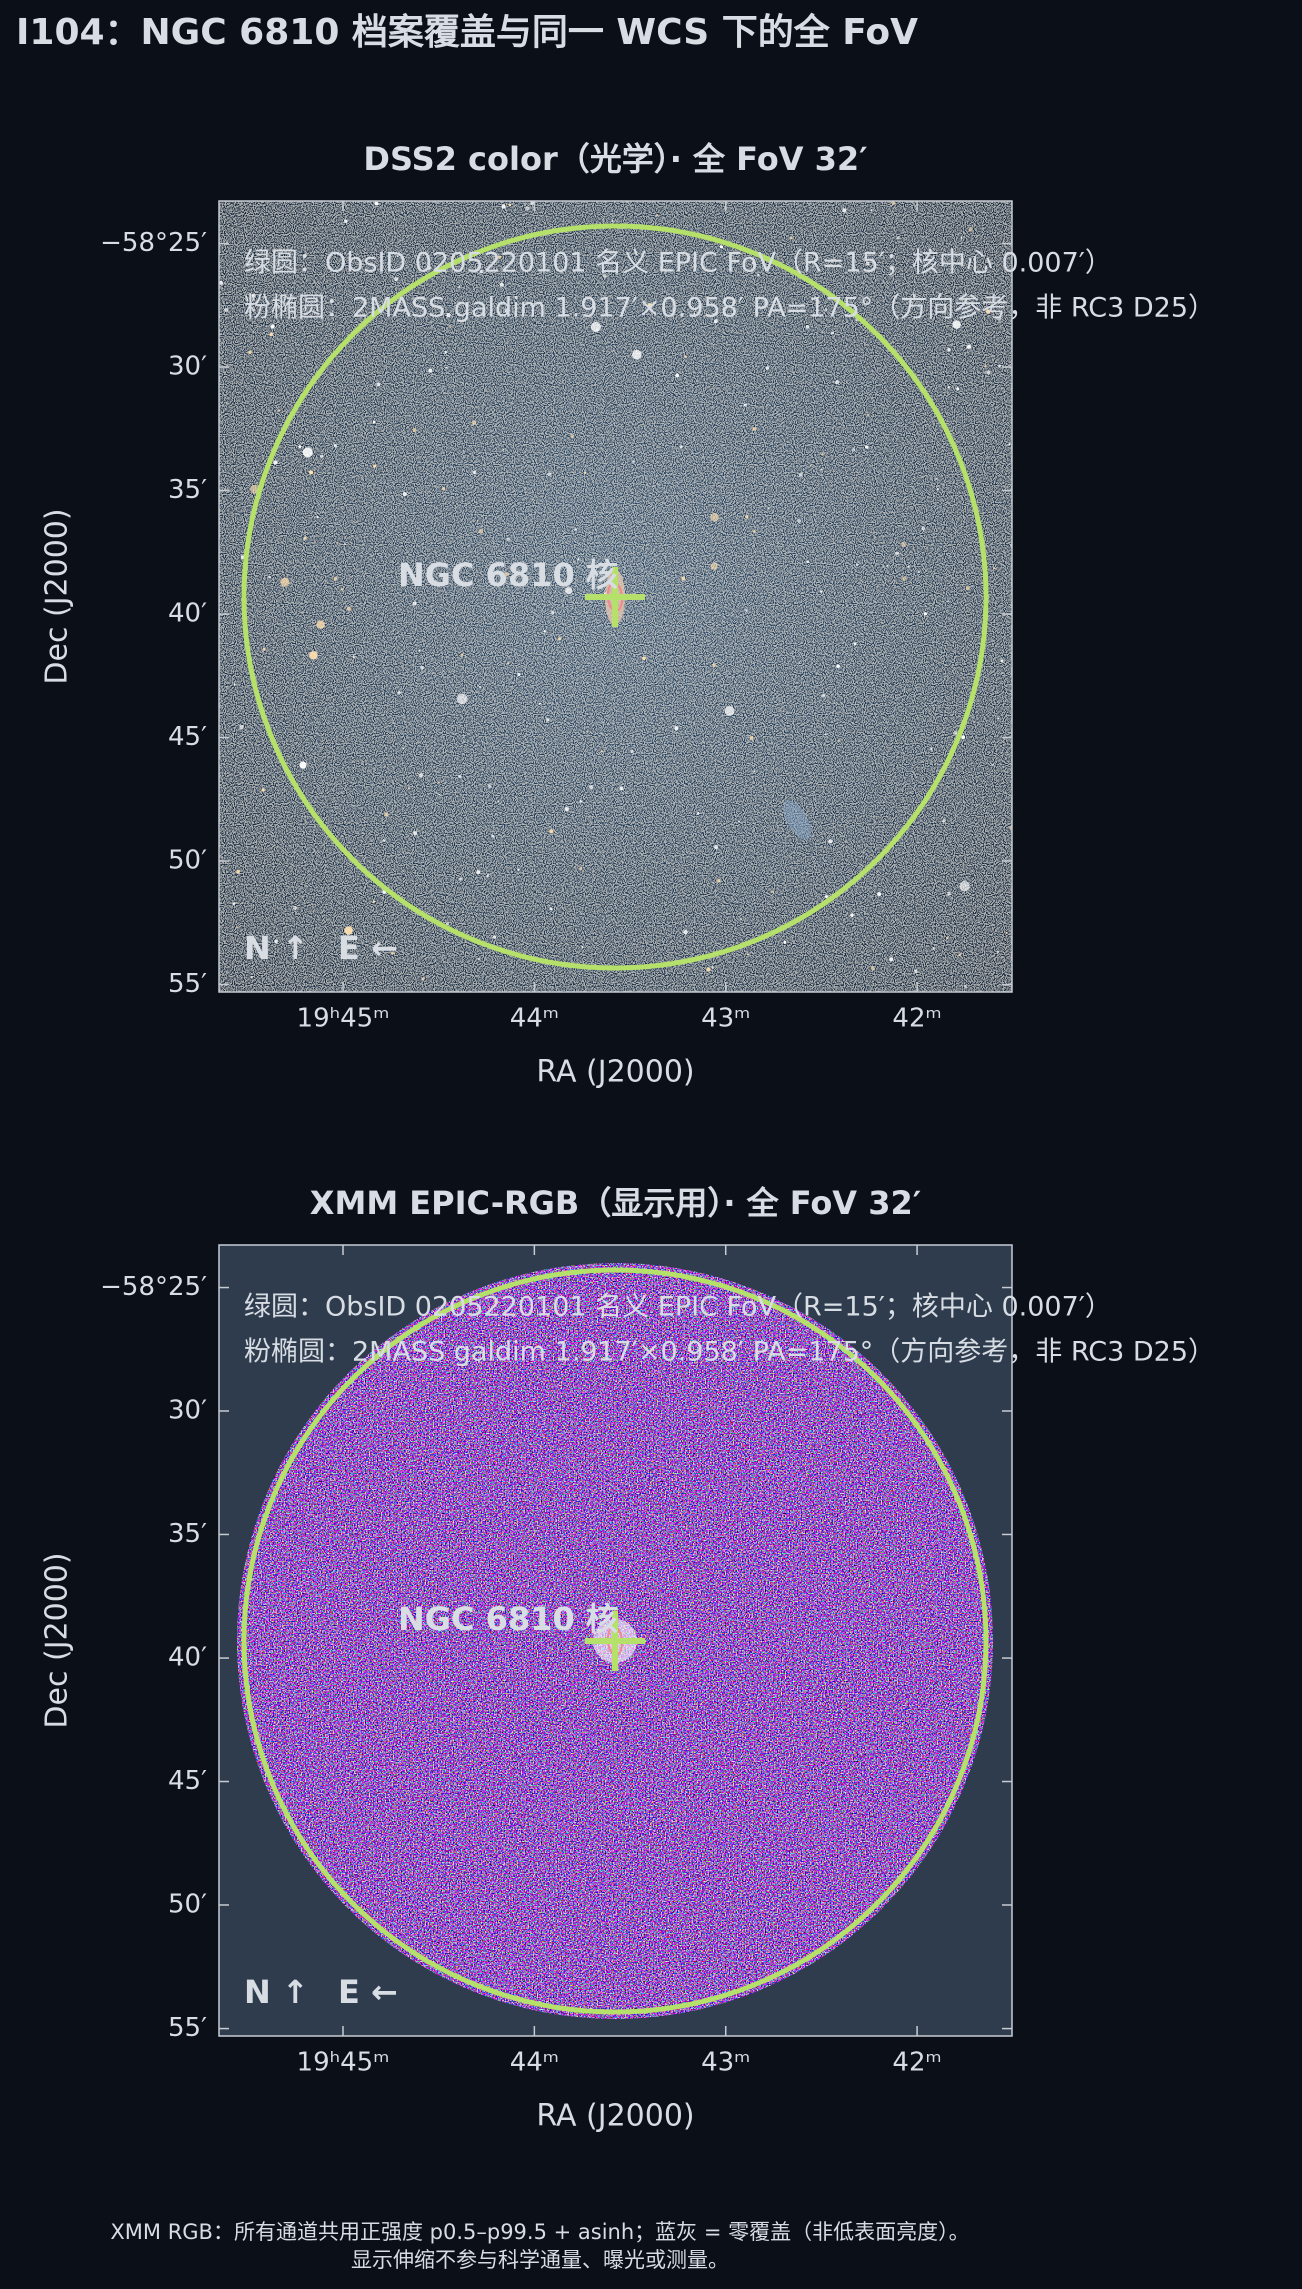  I want to click on north-arrow: N ↑, so click(276, 1992).